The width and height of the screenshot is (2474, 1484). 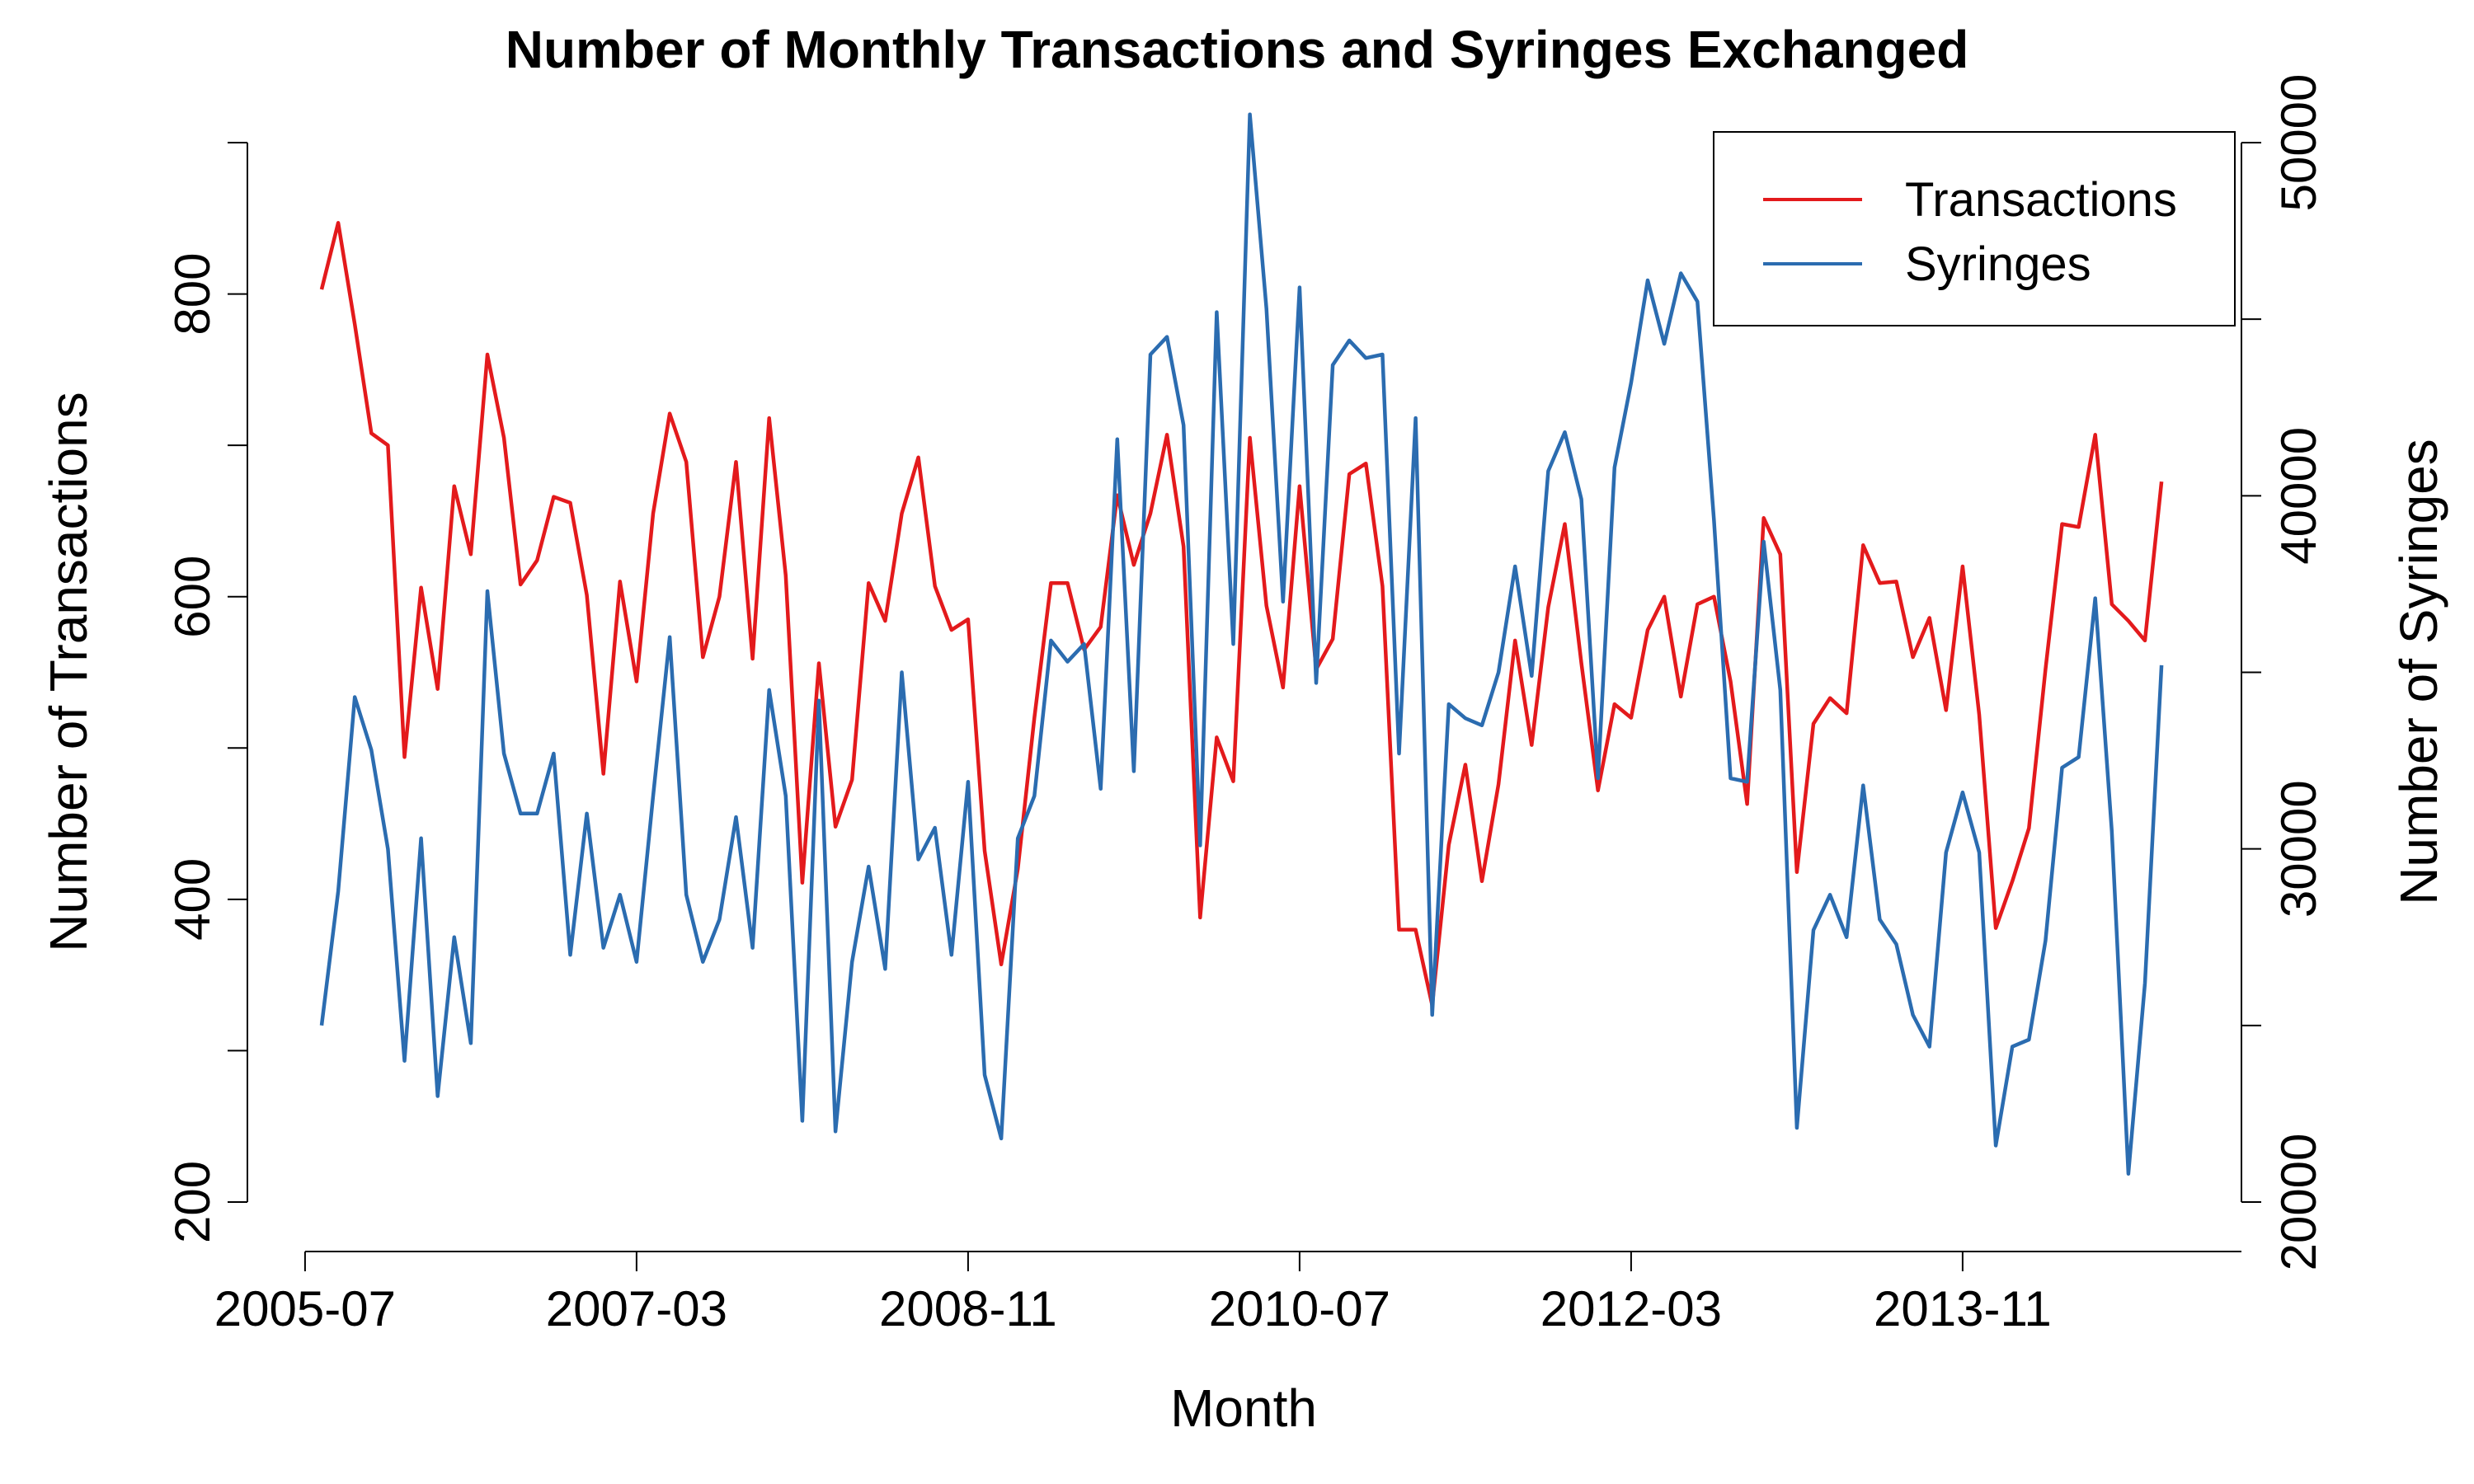 I want to click on y-left-axis-ticks: 200 400 600 800, so click(x=206, y=692).